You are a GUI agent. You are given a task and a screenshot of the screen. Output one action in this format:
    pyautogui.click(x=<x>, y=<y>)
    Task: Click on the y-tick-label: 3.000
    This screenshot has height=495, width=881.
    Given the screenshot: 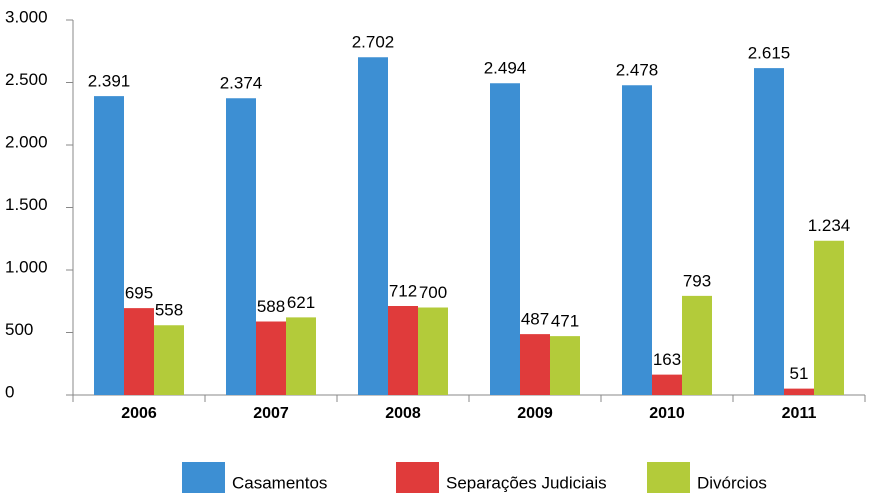 What is the action you would take?
    pyautogui.click(x=26, y=16)
    